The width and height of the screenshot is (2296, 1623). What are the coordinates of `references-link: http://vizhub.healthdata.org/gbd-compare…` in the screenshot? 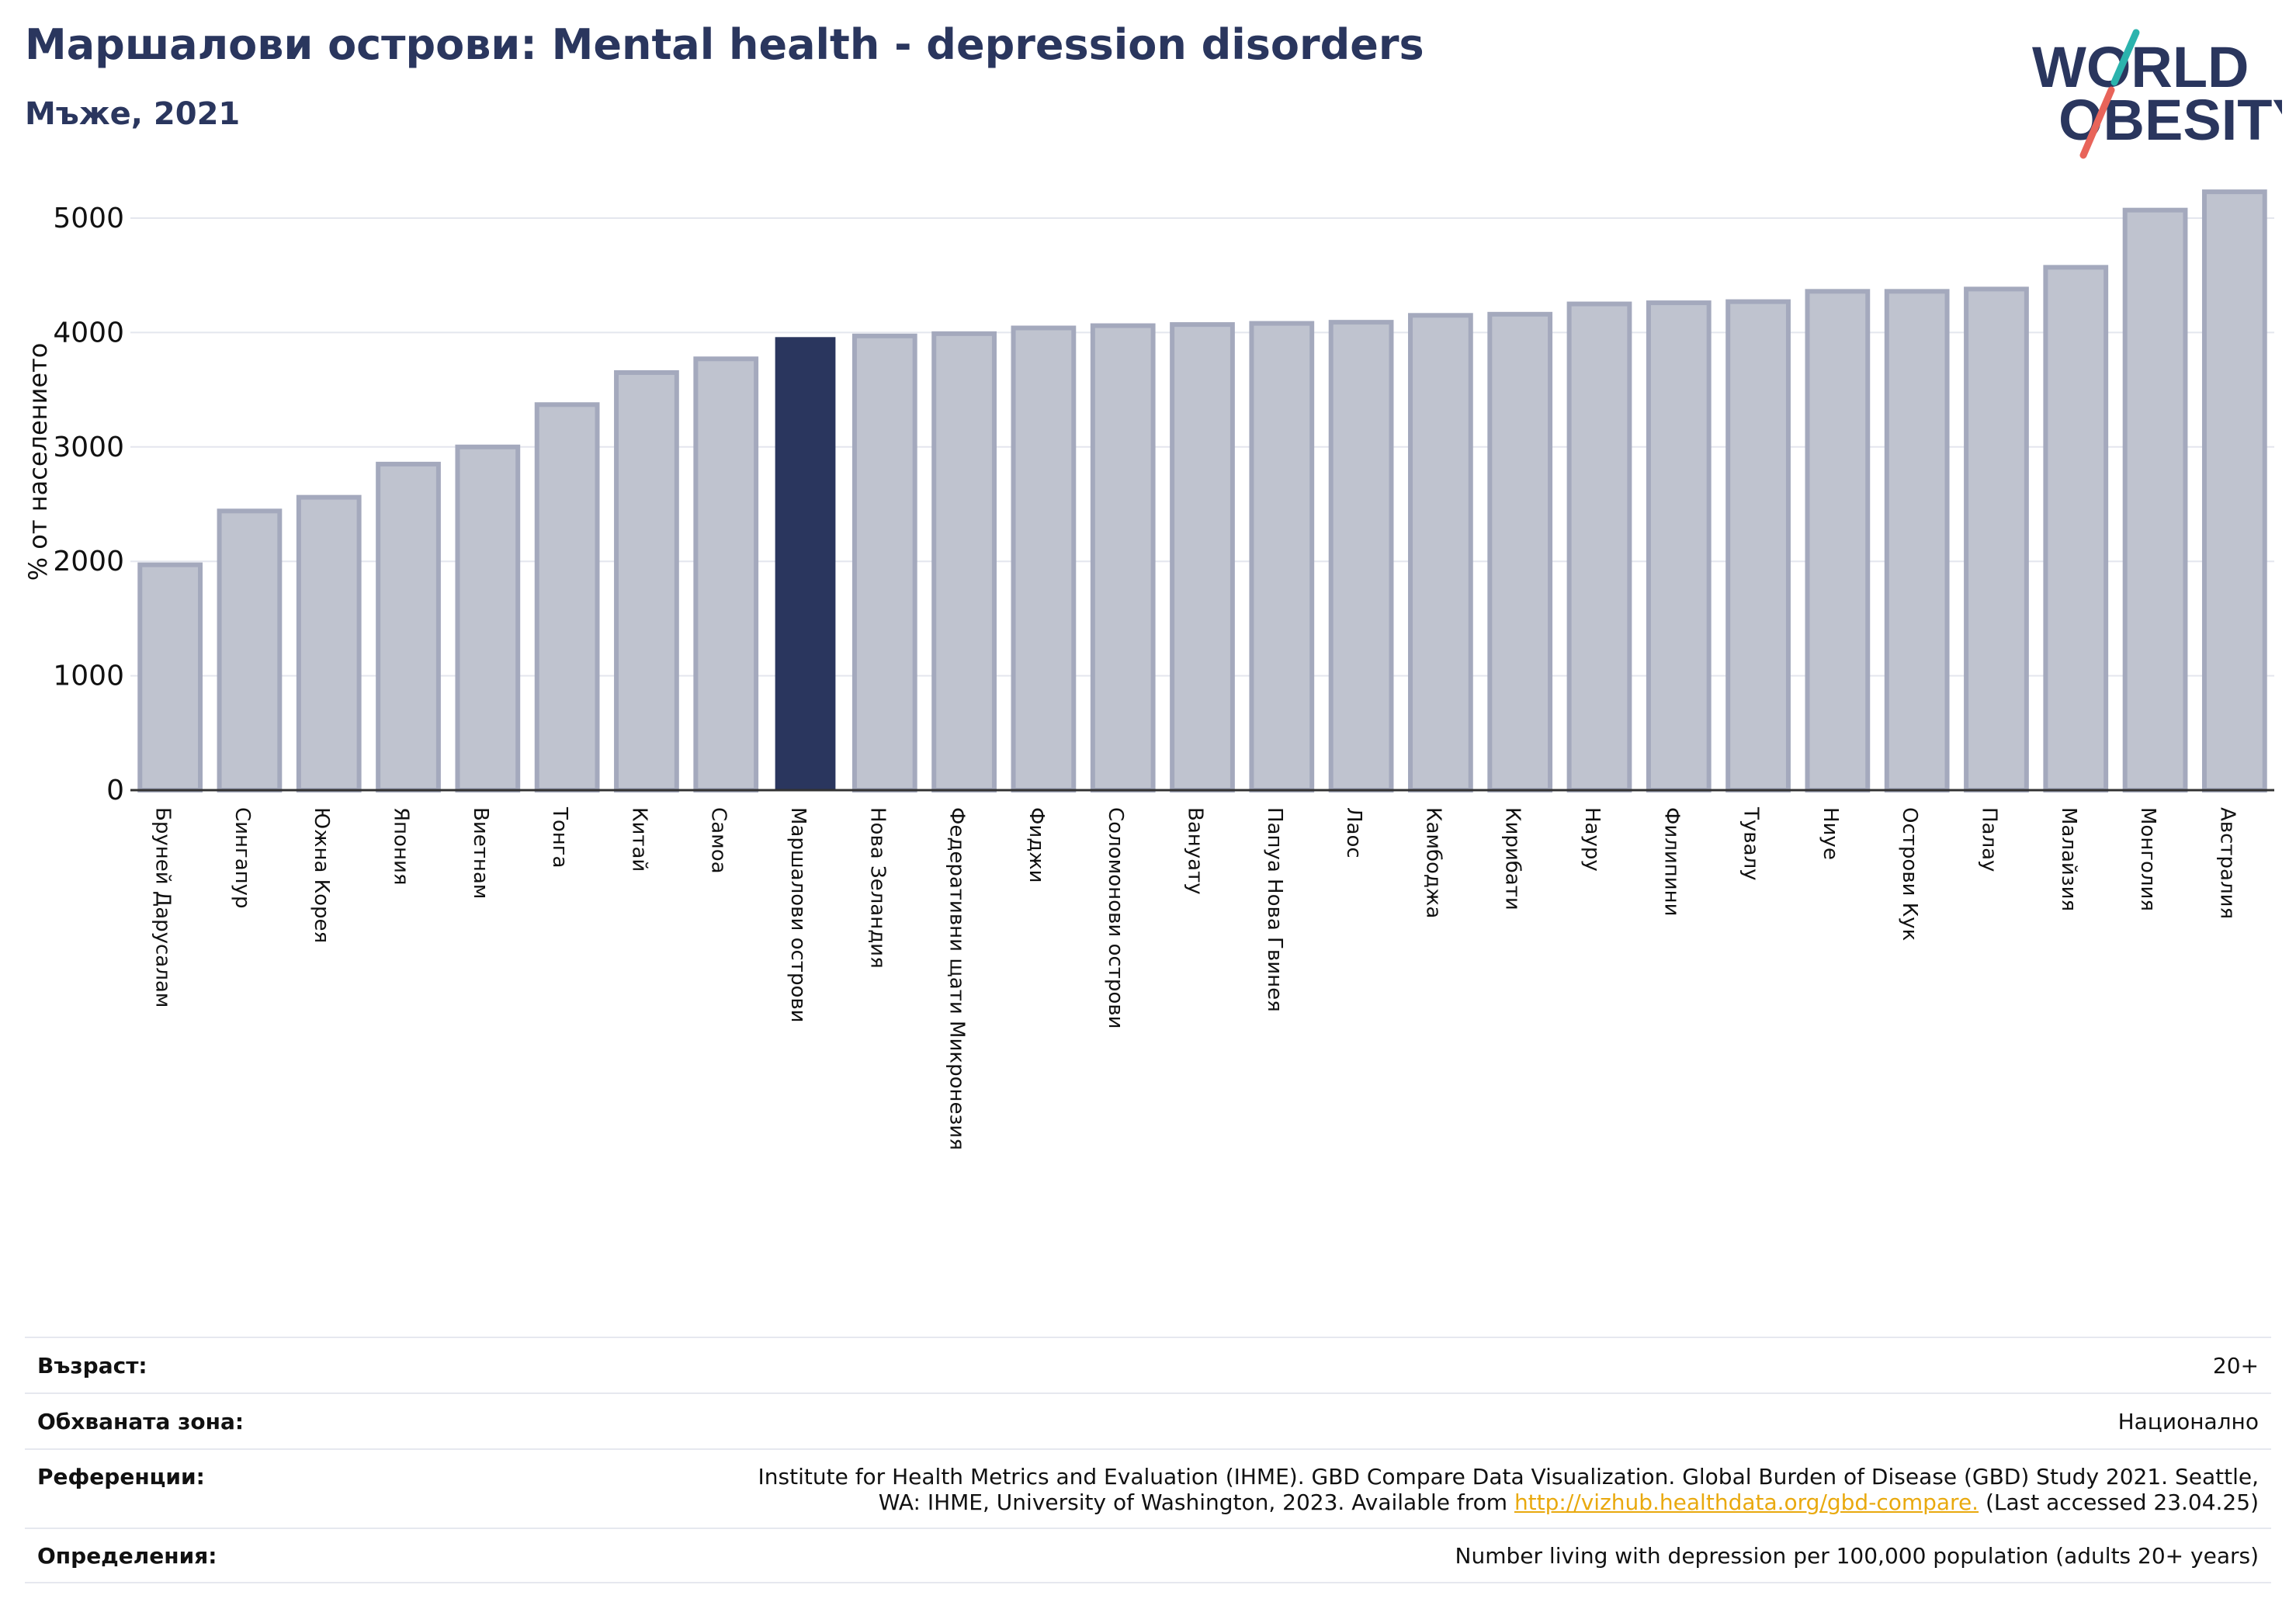 It's located at (1747, 1502).